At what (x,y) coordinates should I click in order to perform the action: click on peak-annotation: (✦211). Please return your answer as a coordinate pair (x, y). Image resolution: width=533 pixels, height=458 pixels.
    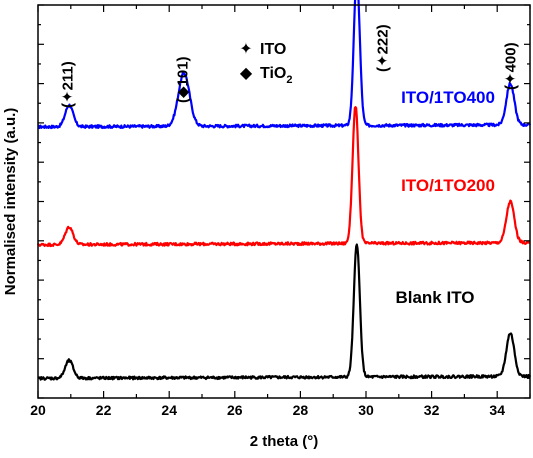
    Looking at the image, I should click on (68, 84).